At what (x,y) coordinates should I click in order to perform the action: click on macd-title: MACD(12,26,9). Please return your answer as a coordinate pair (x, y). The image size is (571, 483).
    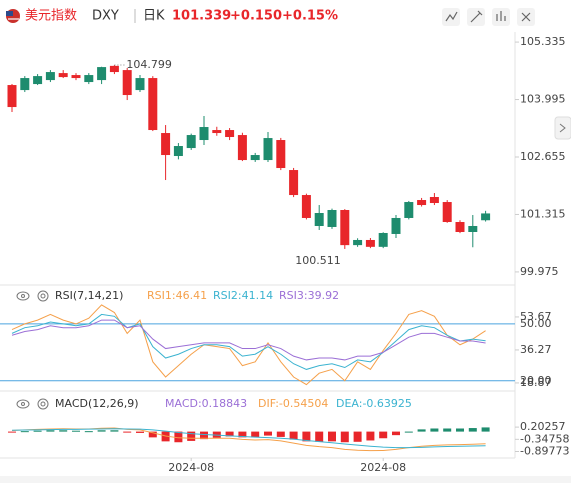
    Looking at the image, I should click on (97, 403).